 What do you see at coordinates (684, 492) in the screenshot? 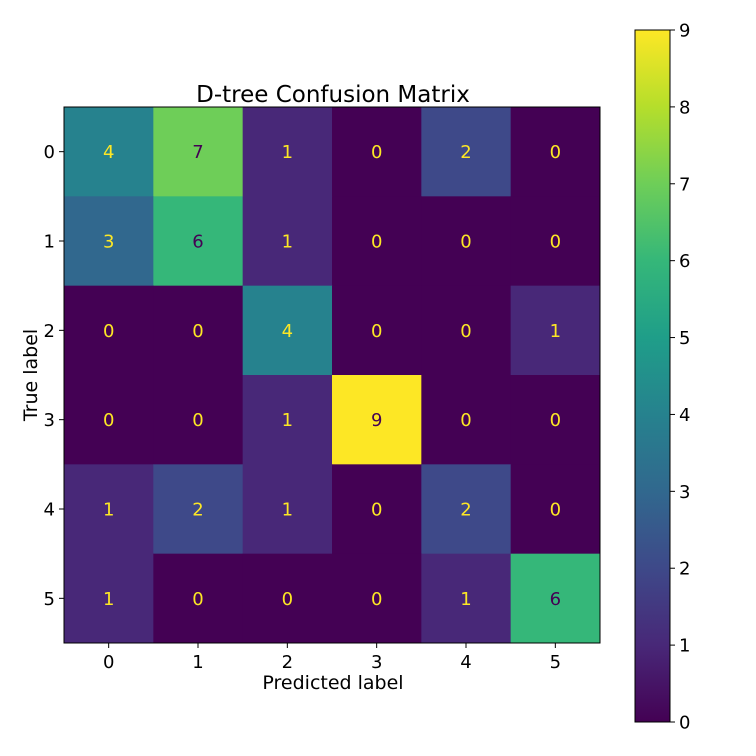
I see `colorbar-tick-label: 3` at bounding box center [684, 492].